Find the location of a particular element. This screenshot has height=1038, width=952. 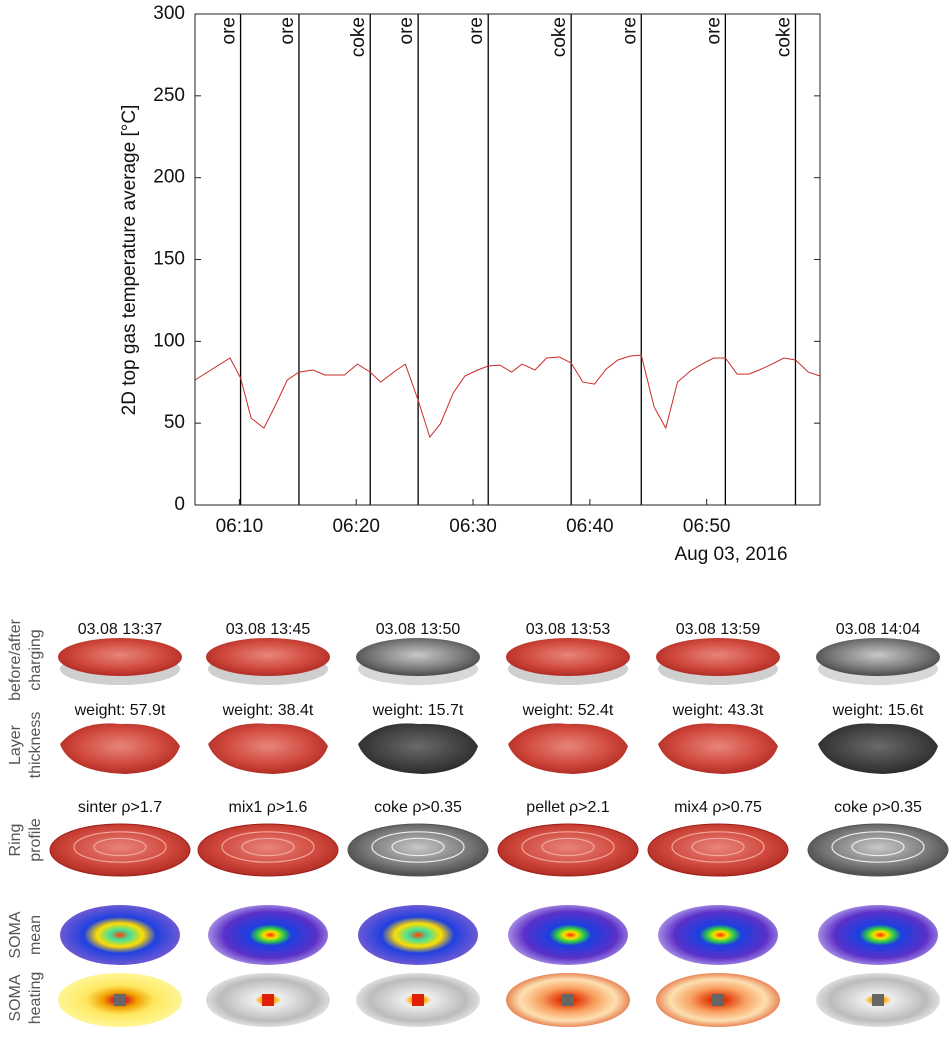

date-label: Aug 03, 2016 is located at coordinates (730, 554).